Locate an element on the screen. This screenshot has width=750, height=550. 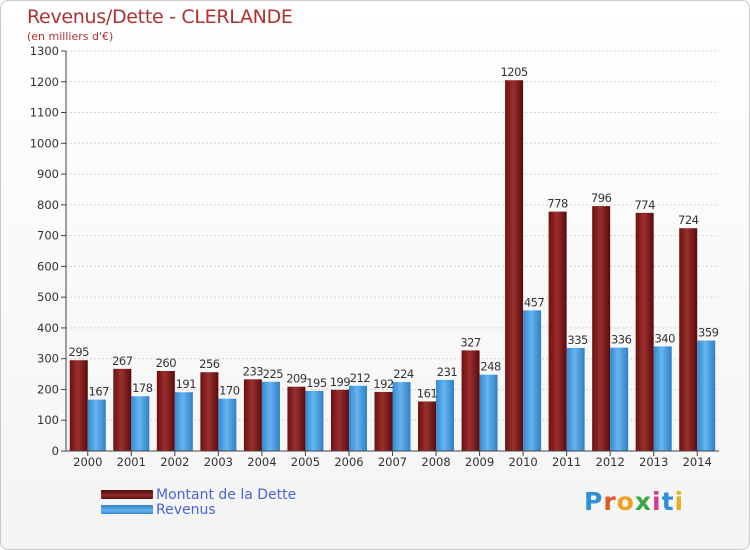
bar-revenue-2000 is located at coordinates (96, 425).